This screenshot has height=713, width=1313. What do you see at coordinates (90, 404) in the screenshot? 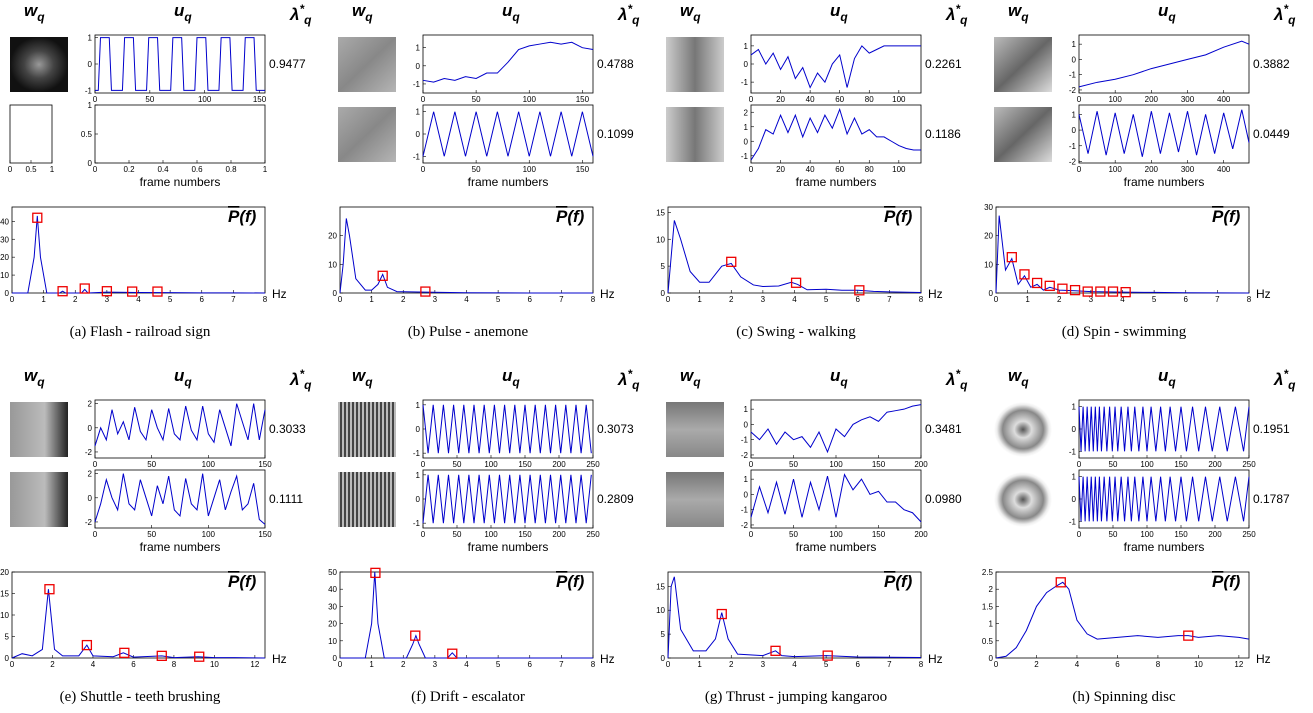
I see `y-tick-label: 2` at bounding box center [90, 404].